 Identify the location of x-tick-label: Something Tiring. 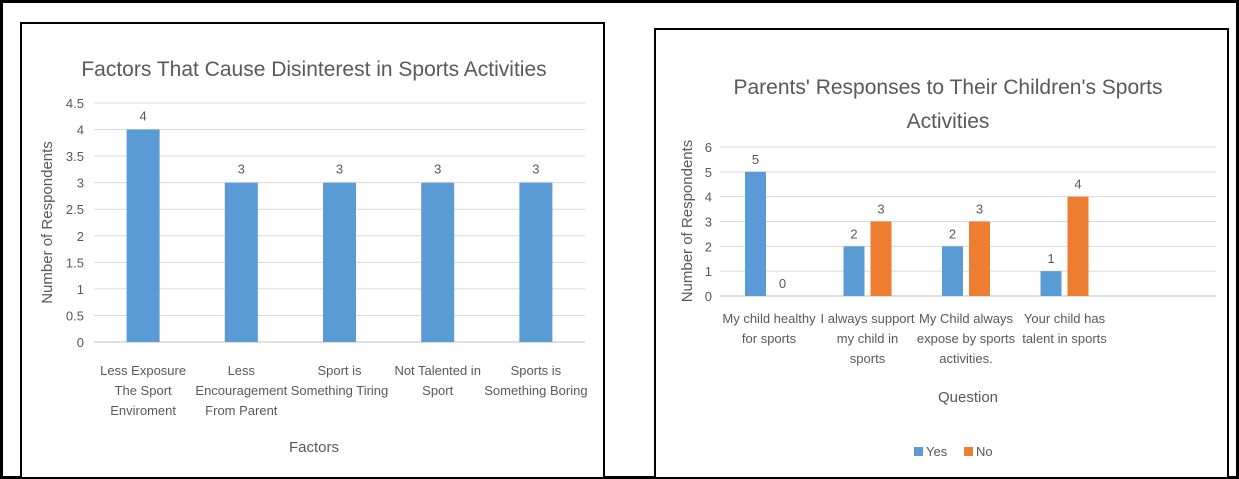
(340, 390).